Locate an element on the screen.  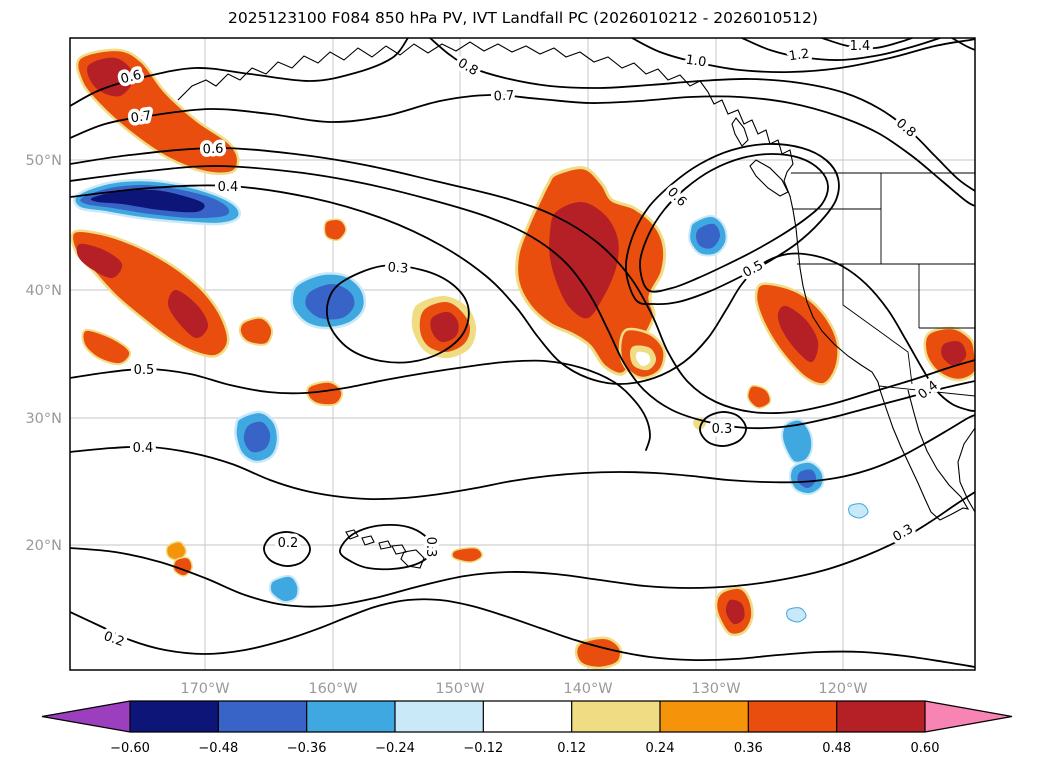
contour-label: 0.5 is located at coordinates (144, 370).